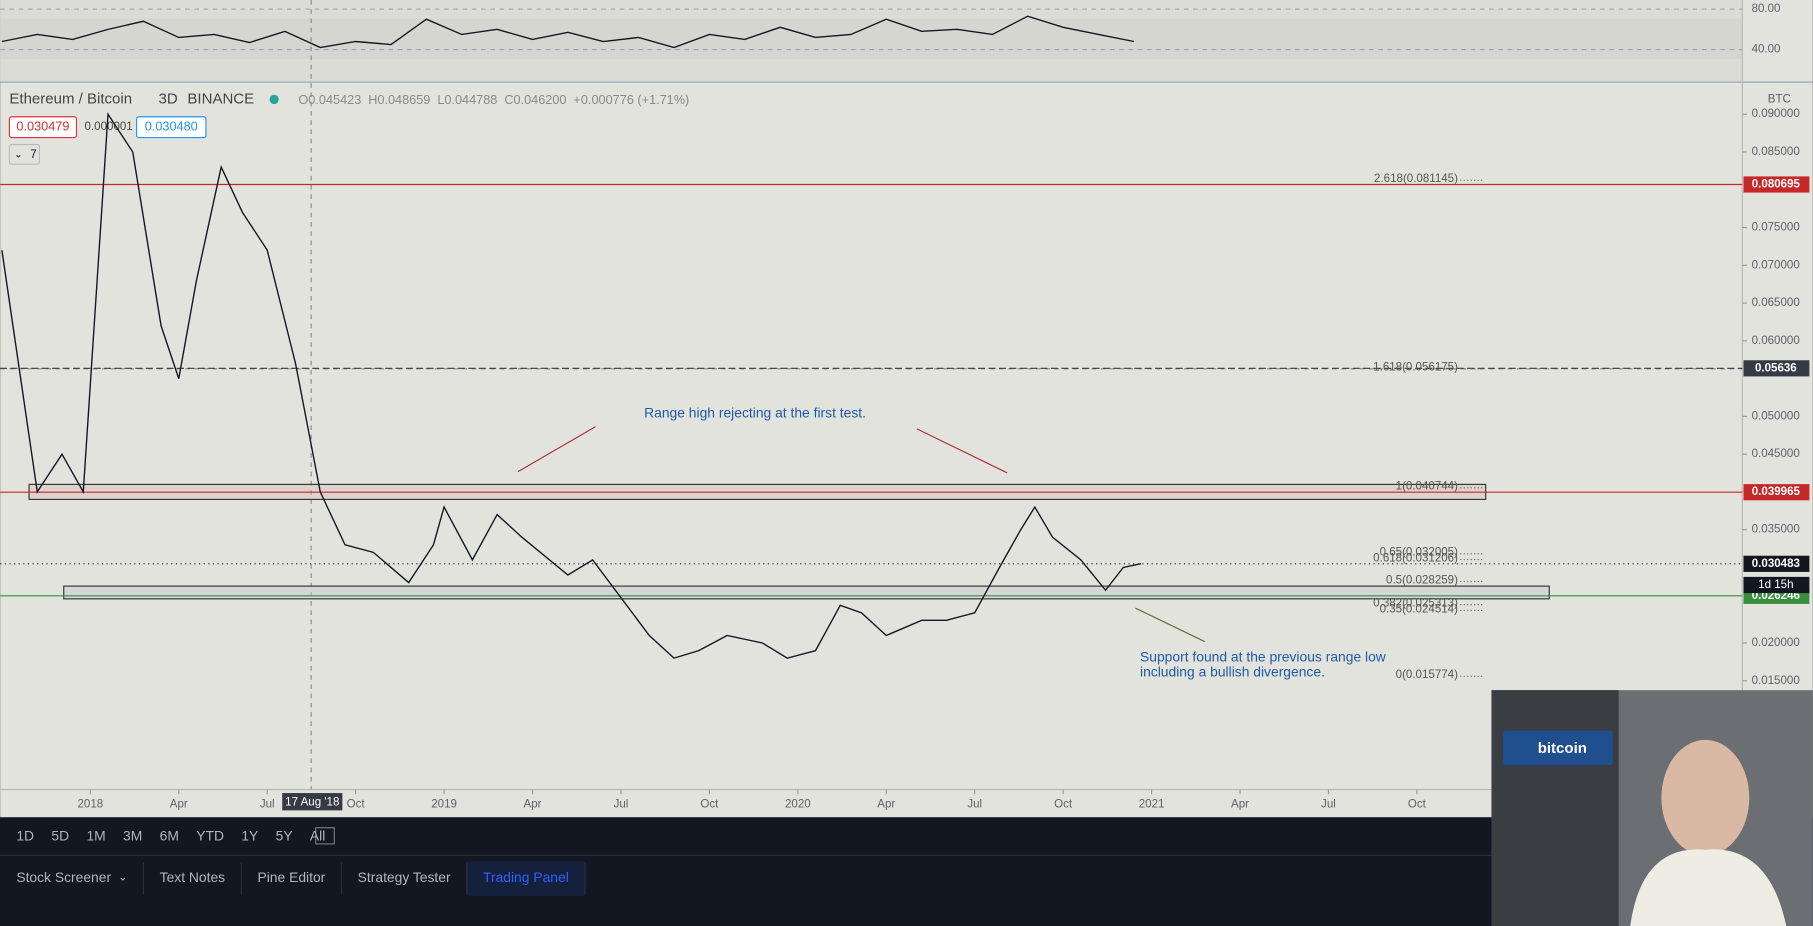 This screenshot has width=1813, height=926. I want to click on panel-tab: Trading Panel, so click(526, 877).